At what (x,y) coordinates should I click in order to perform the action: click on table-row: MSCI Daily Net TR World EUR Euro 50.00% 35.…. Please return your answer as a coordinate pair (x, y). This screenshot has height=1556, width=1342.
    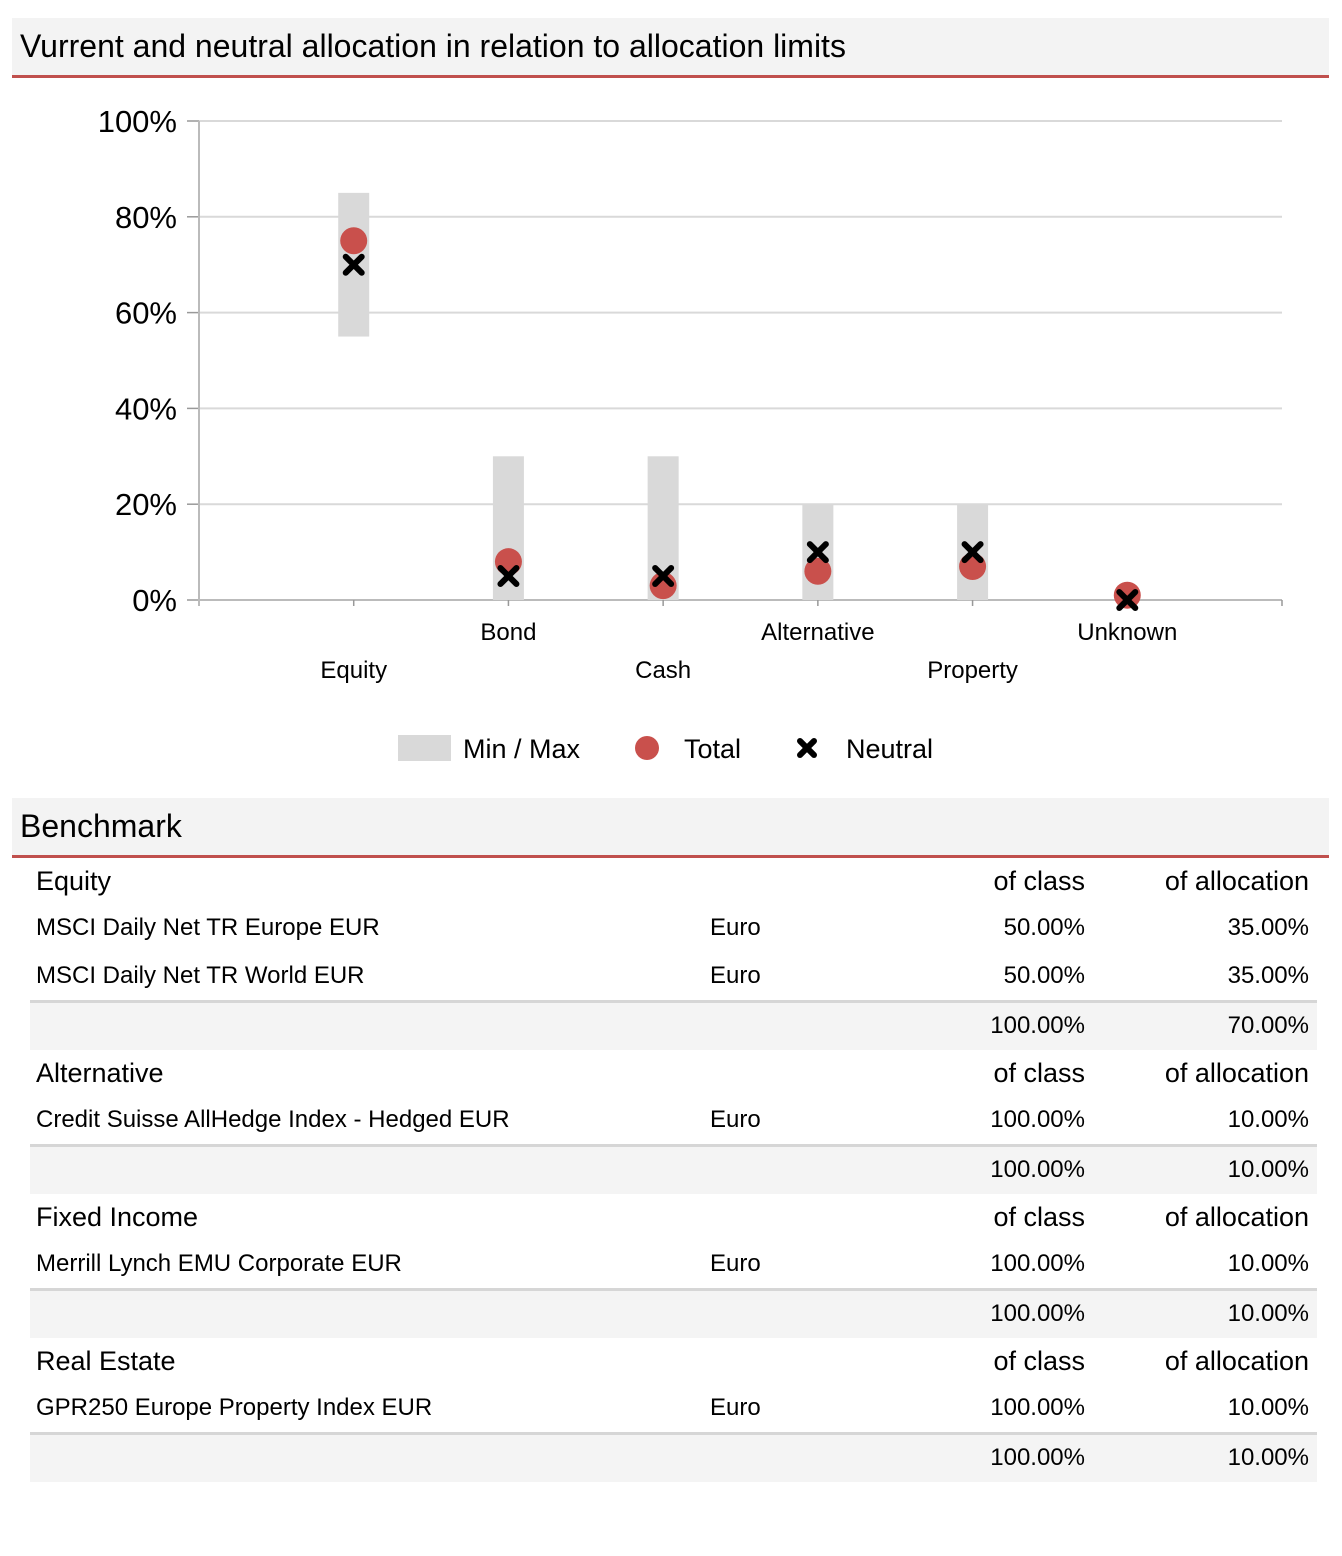
    Looking at the image, I should click on (673, 976).